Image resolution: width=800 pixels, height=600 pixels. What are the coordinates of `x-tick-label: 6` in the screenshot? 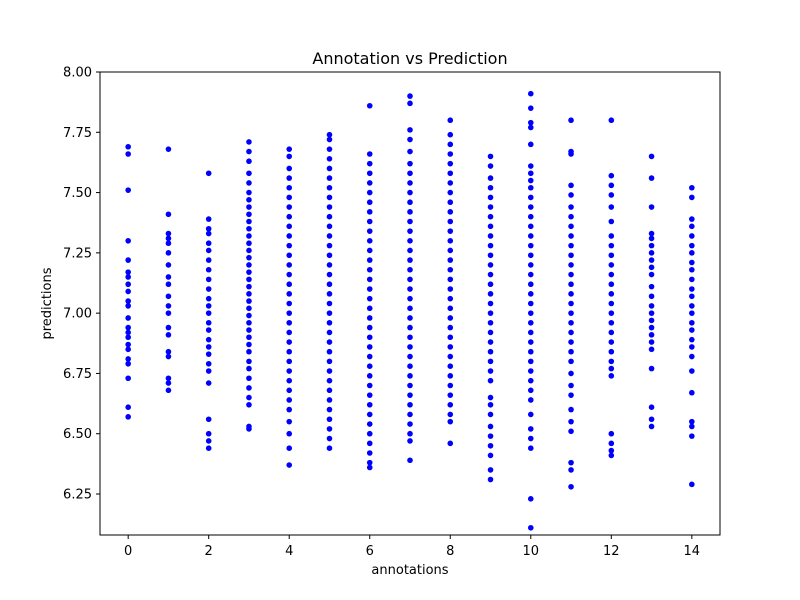 It's located at (370, 551).